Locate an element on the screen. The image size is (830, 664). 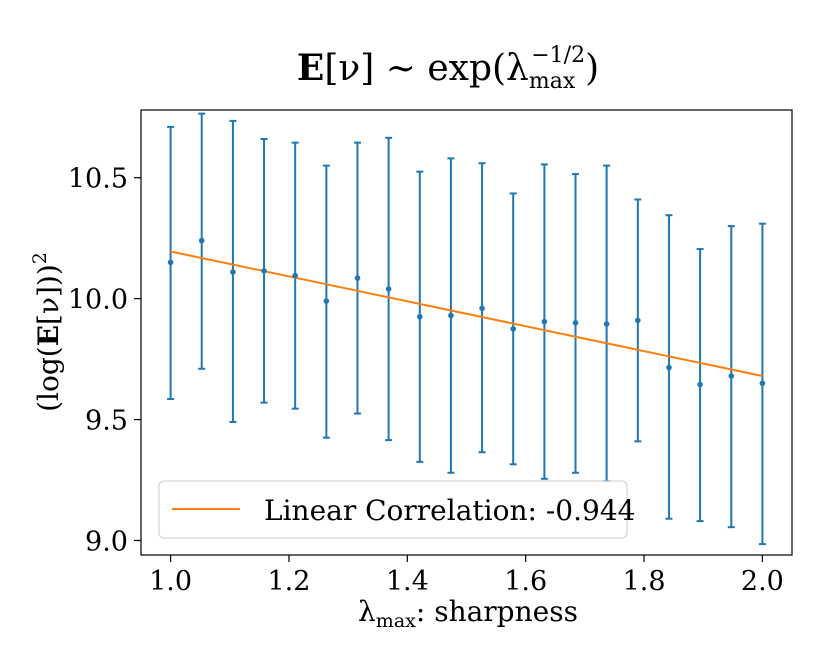
xlabel-rest: : sharpness is located at coordinates (497, 611).